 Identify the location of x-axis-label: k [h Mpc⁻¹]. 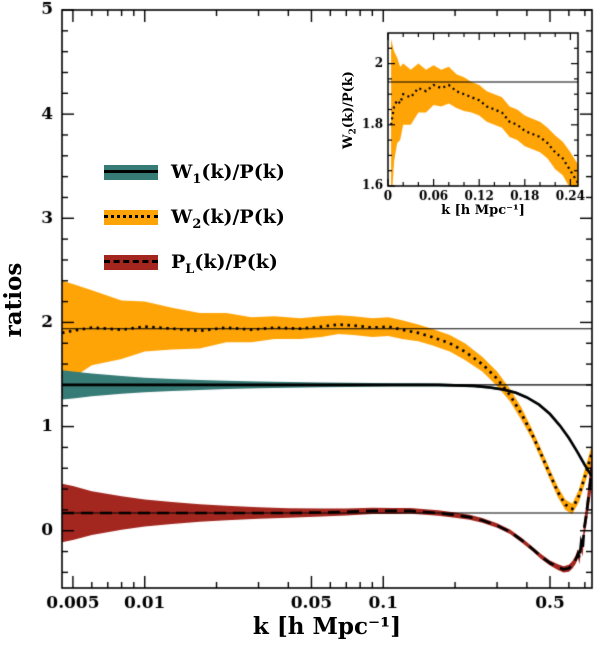
(327, 626).